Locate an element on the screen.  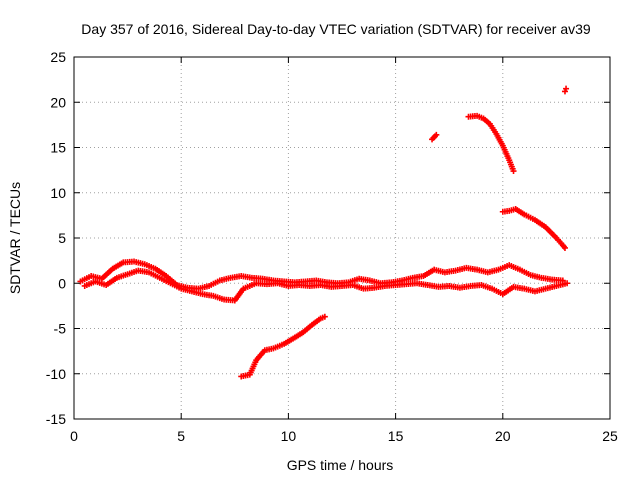
y-tick-label: 0 is located at coordinates (62, 283).